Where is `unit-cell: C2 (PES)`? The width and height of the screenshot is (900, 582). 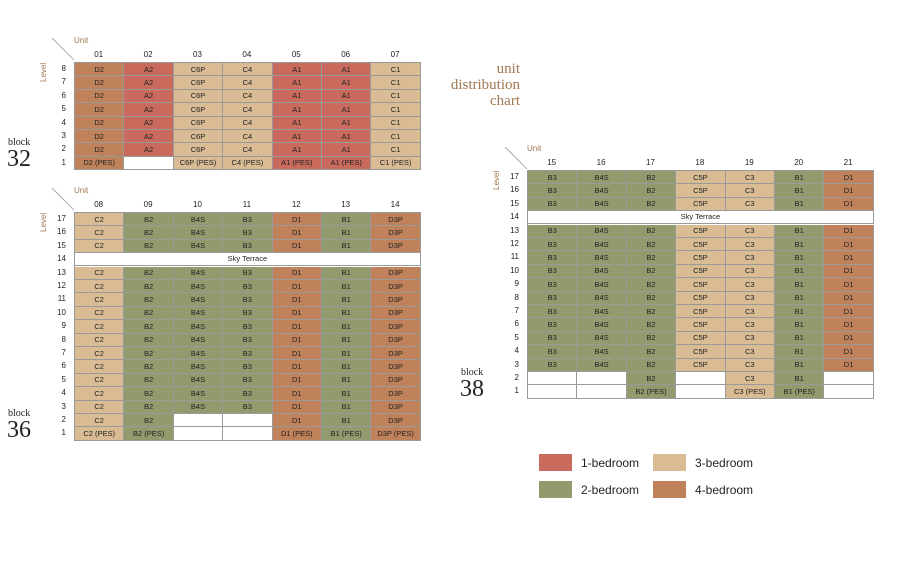 unit-cell: C2 (PES) is located at coordinates (100, 434).